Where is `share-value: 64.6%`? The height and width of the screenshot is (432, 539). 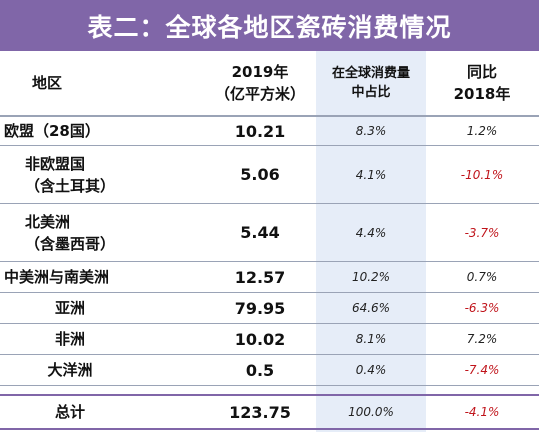 share-value: 64.6% is located at coordinates (371, 308).